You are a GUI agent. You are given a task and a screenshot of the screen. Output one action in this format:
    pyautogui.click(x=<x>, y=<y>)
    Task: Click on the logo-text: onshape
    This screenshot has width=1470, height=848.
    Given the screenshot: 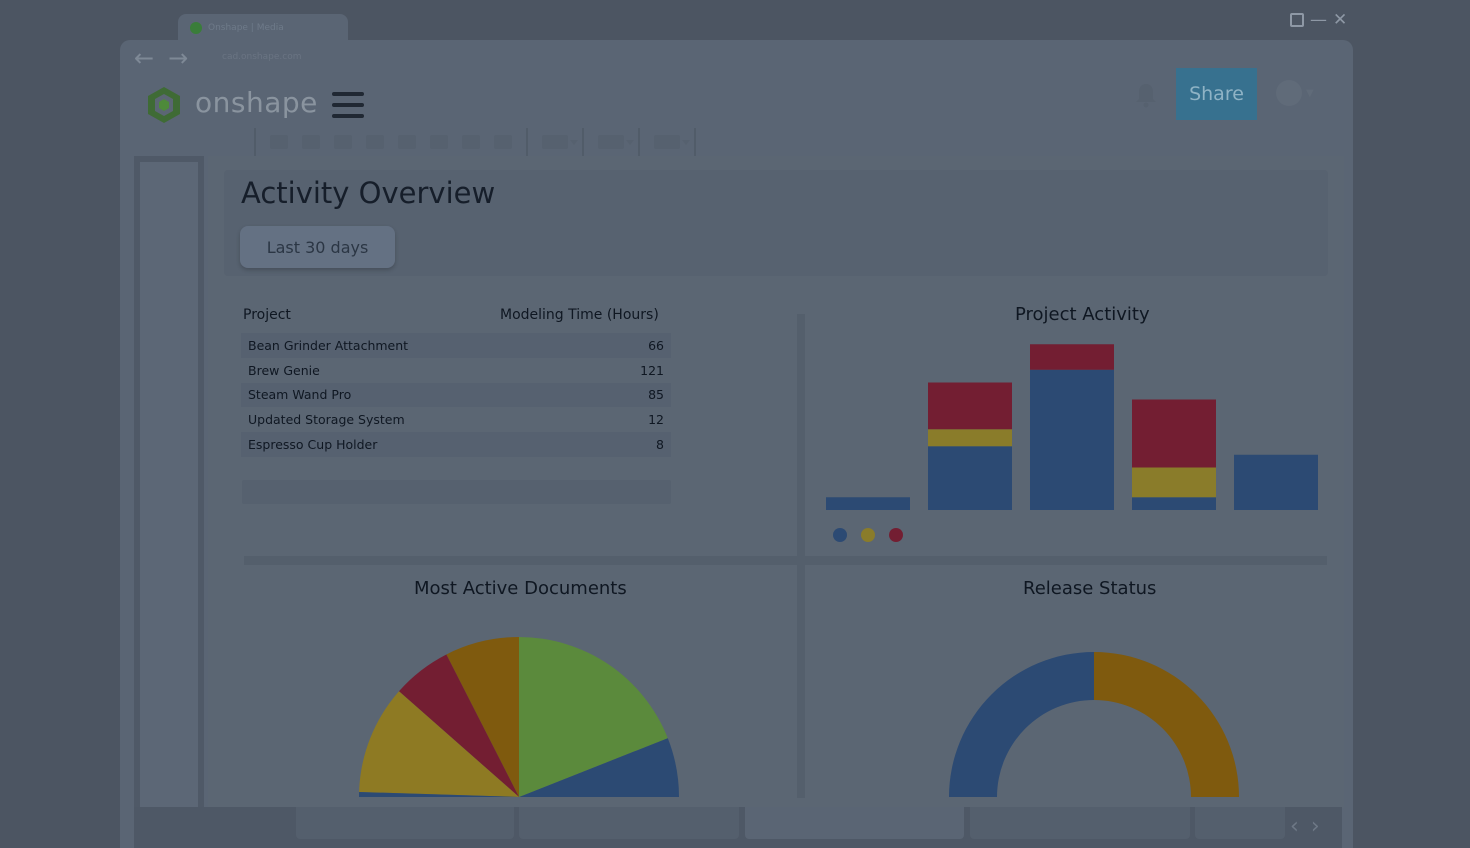 What is the action you would take?
    pyautogui.click(x=256, y=102)
    